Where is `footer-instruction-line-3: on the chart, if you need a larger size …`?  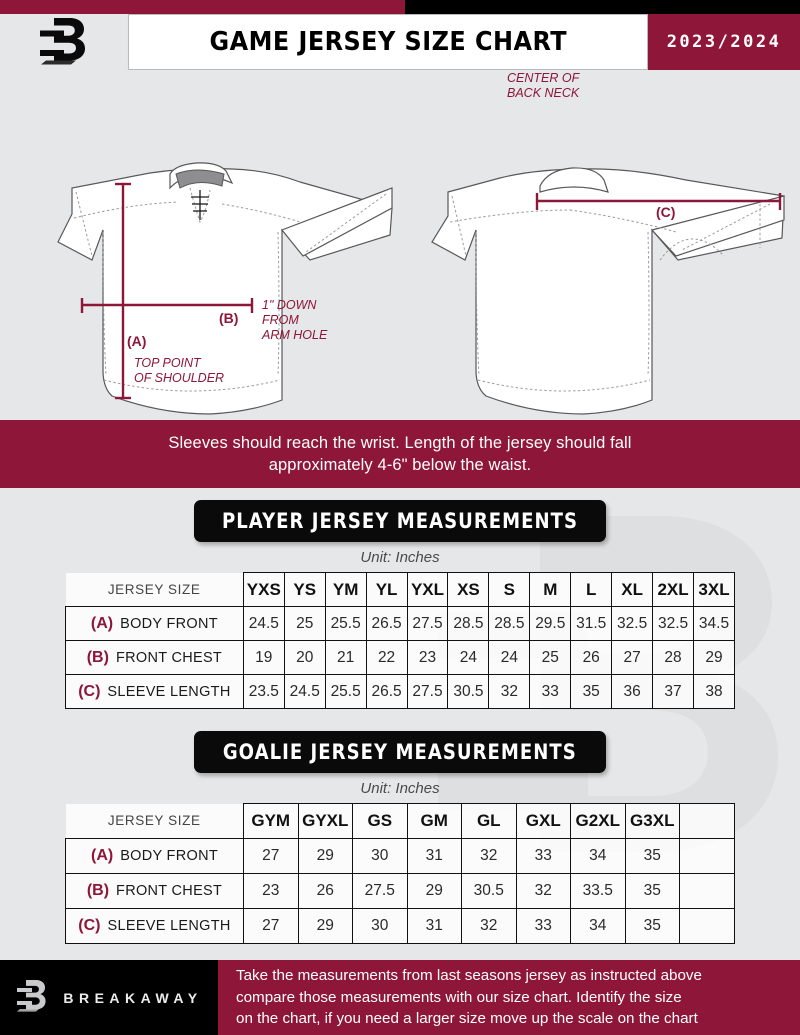
footer-instruction-line-3: on the chart, if you need a larger size … is located at coordinates (467, 1019).